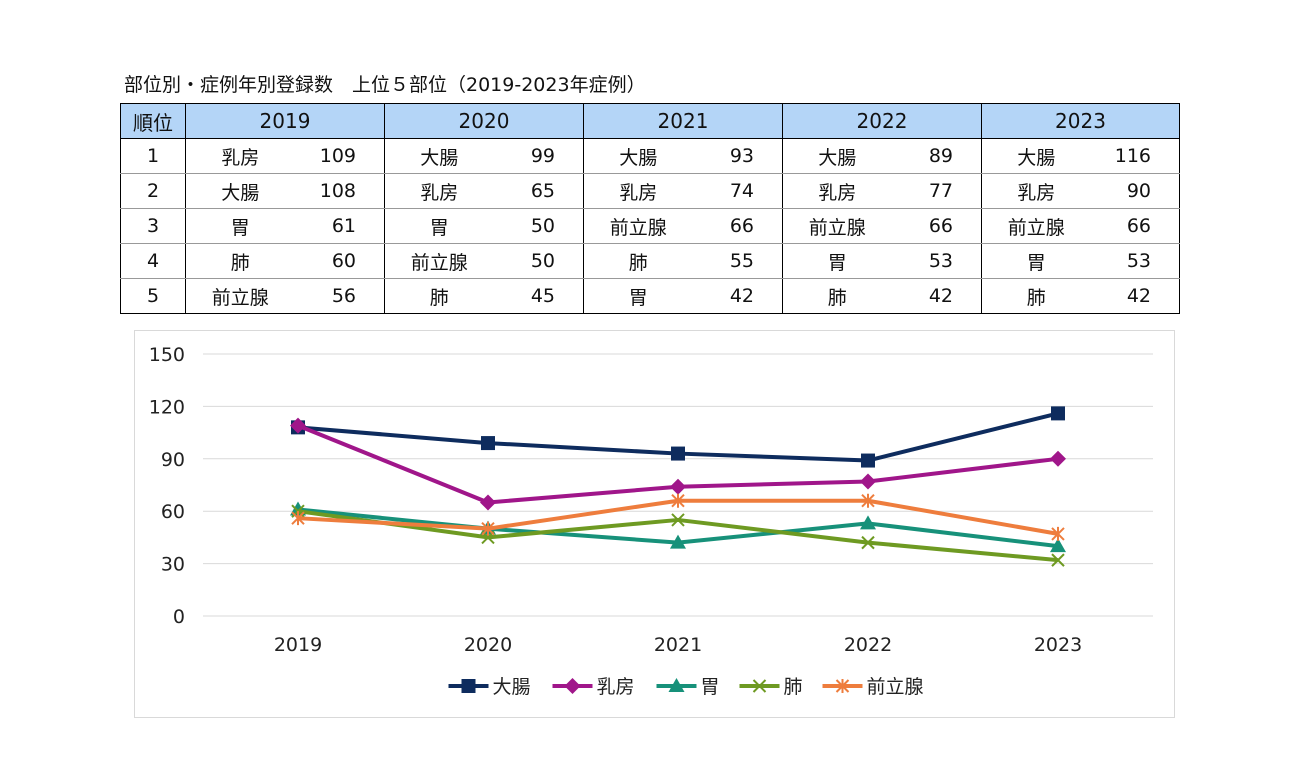 The width and height of the screenshot is (1300, 776). What do you see at coordinates (538, 191) in the screenshot?
I see `count-cell: 65` at bounding box center [538, 191].